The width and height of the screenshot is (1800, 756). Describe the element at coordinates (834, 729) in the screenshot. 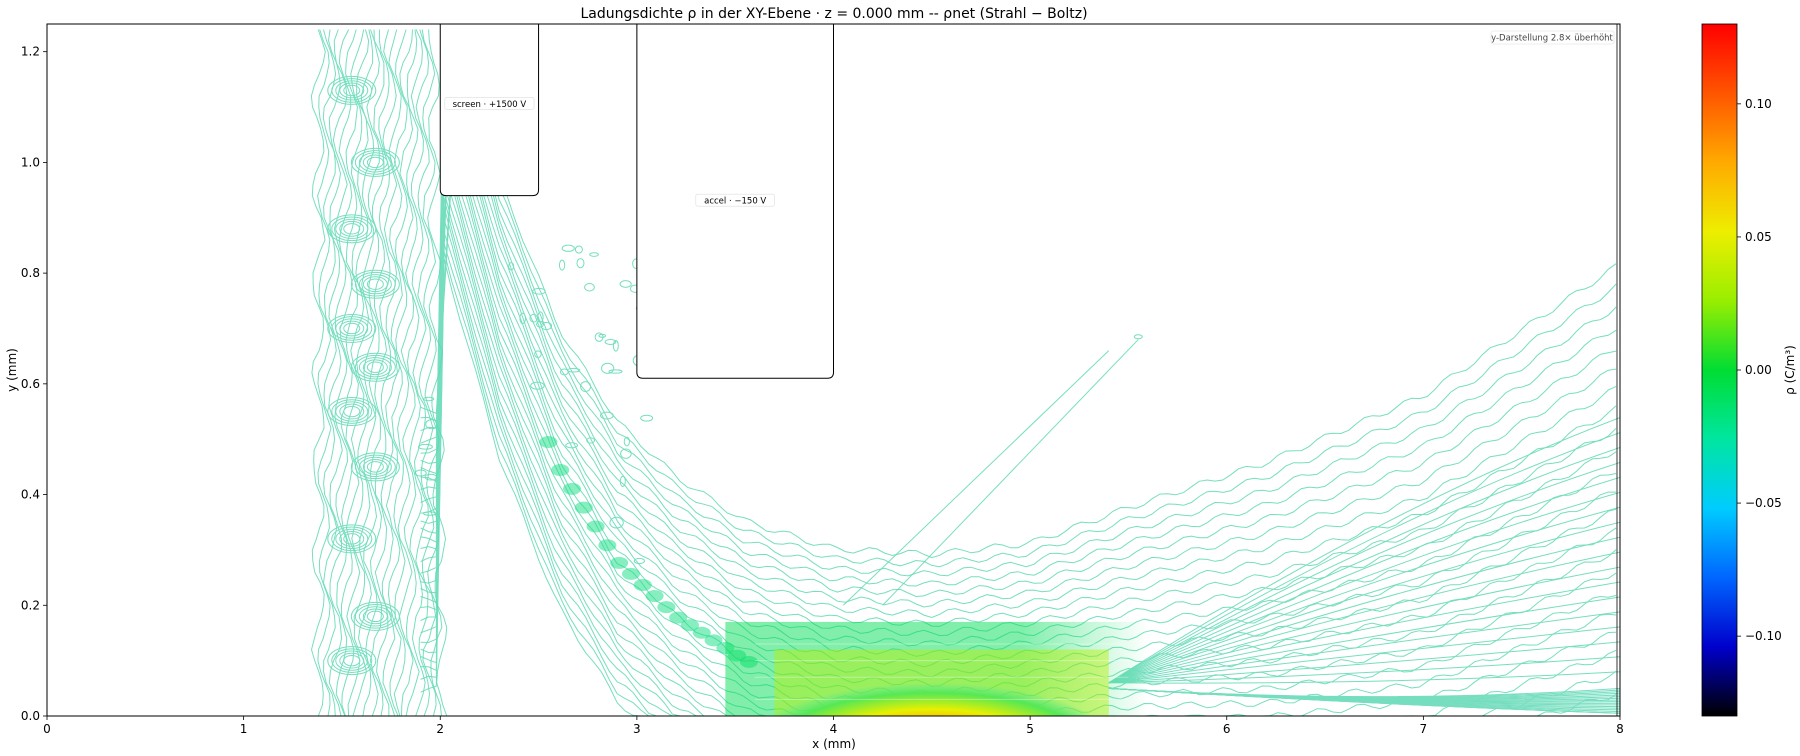

I see `x-tick-label: 4` at that location.